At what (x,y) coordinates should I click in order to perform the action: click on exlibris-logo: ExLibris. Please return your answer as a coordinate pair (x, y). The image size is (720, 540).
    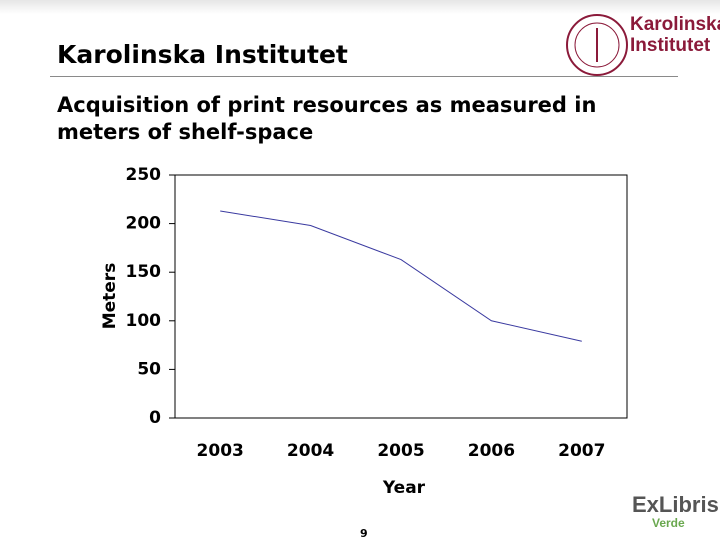
    Looking at the image, I should click on (675, 504).